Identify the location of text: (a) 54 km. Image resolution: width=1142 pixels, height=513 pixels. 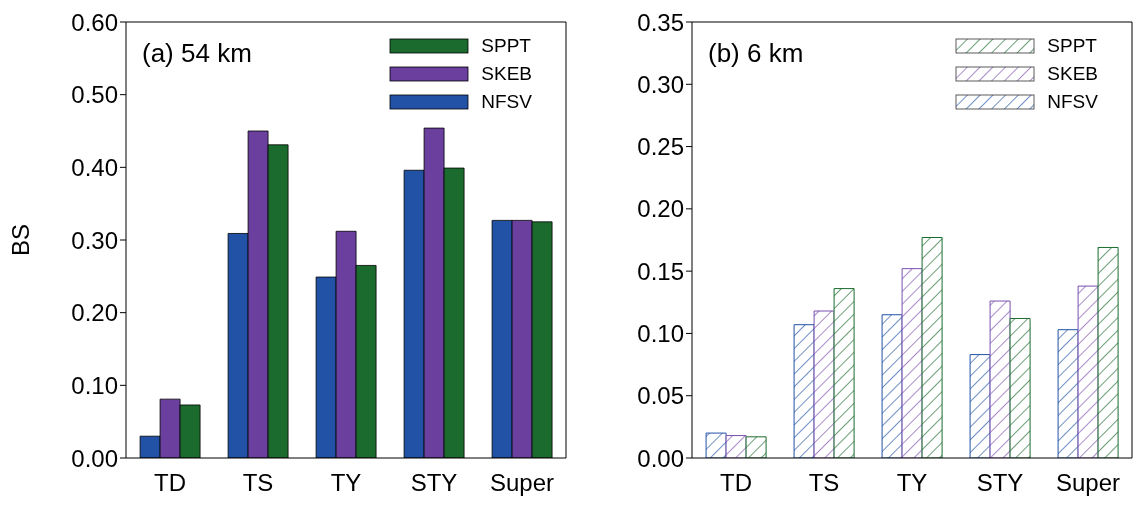
(197, 53).